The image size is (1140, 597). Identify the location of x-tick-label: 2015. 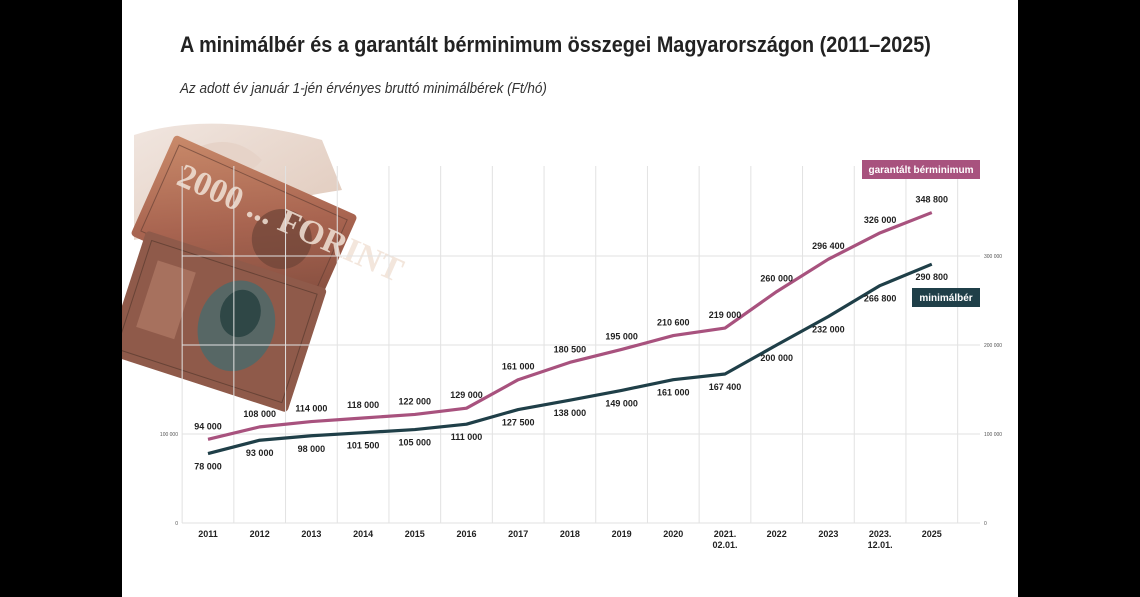
(415, 534).